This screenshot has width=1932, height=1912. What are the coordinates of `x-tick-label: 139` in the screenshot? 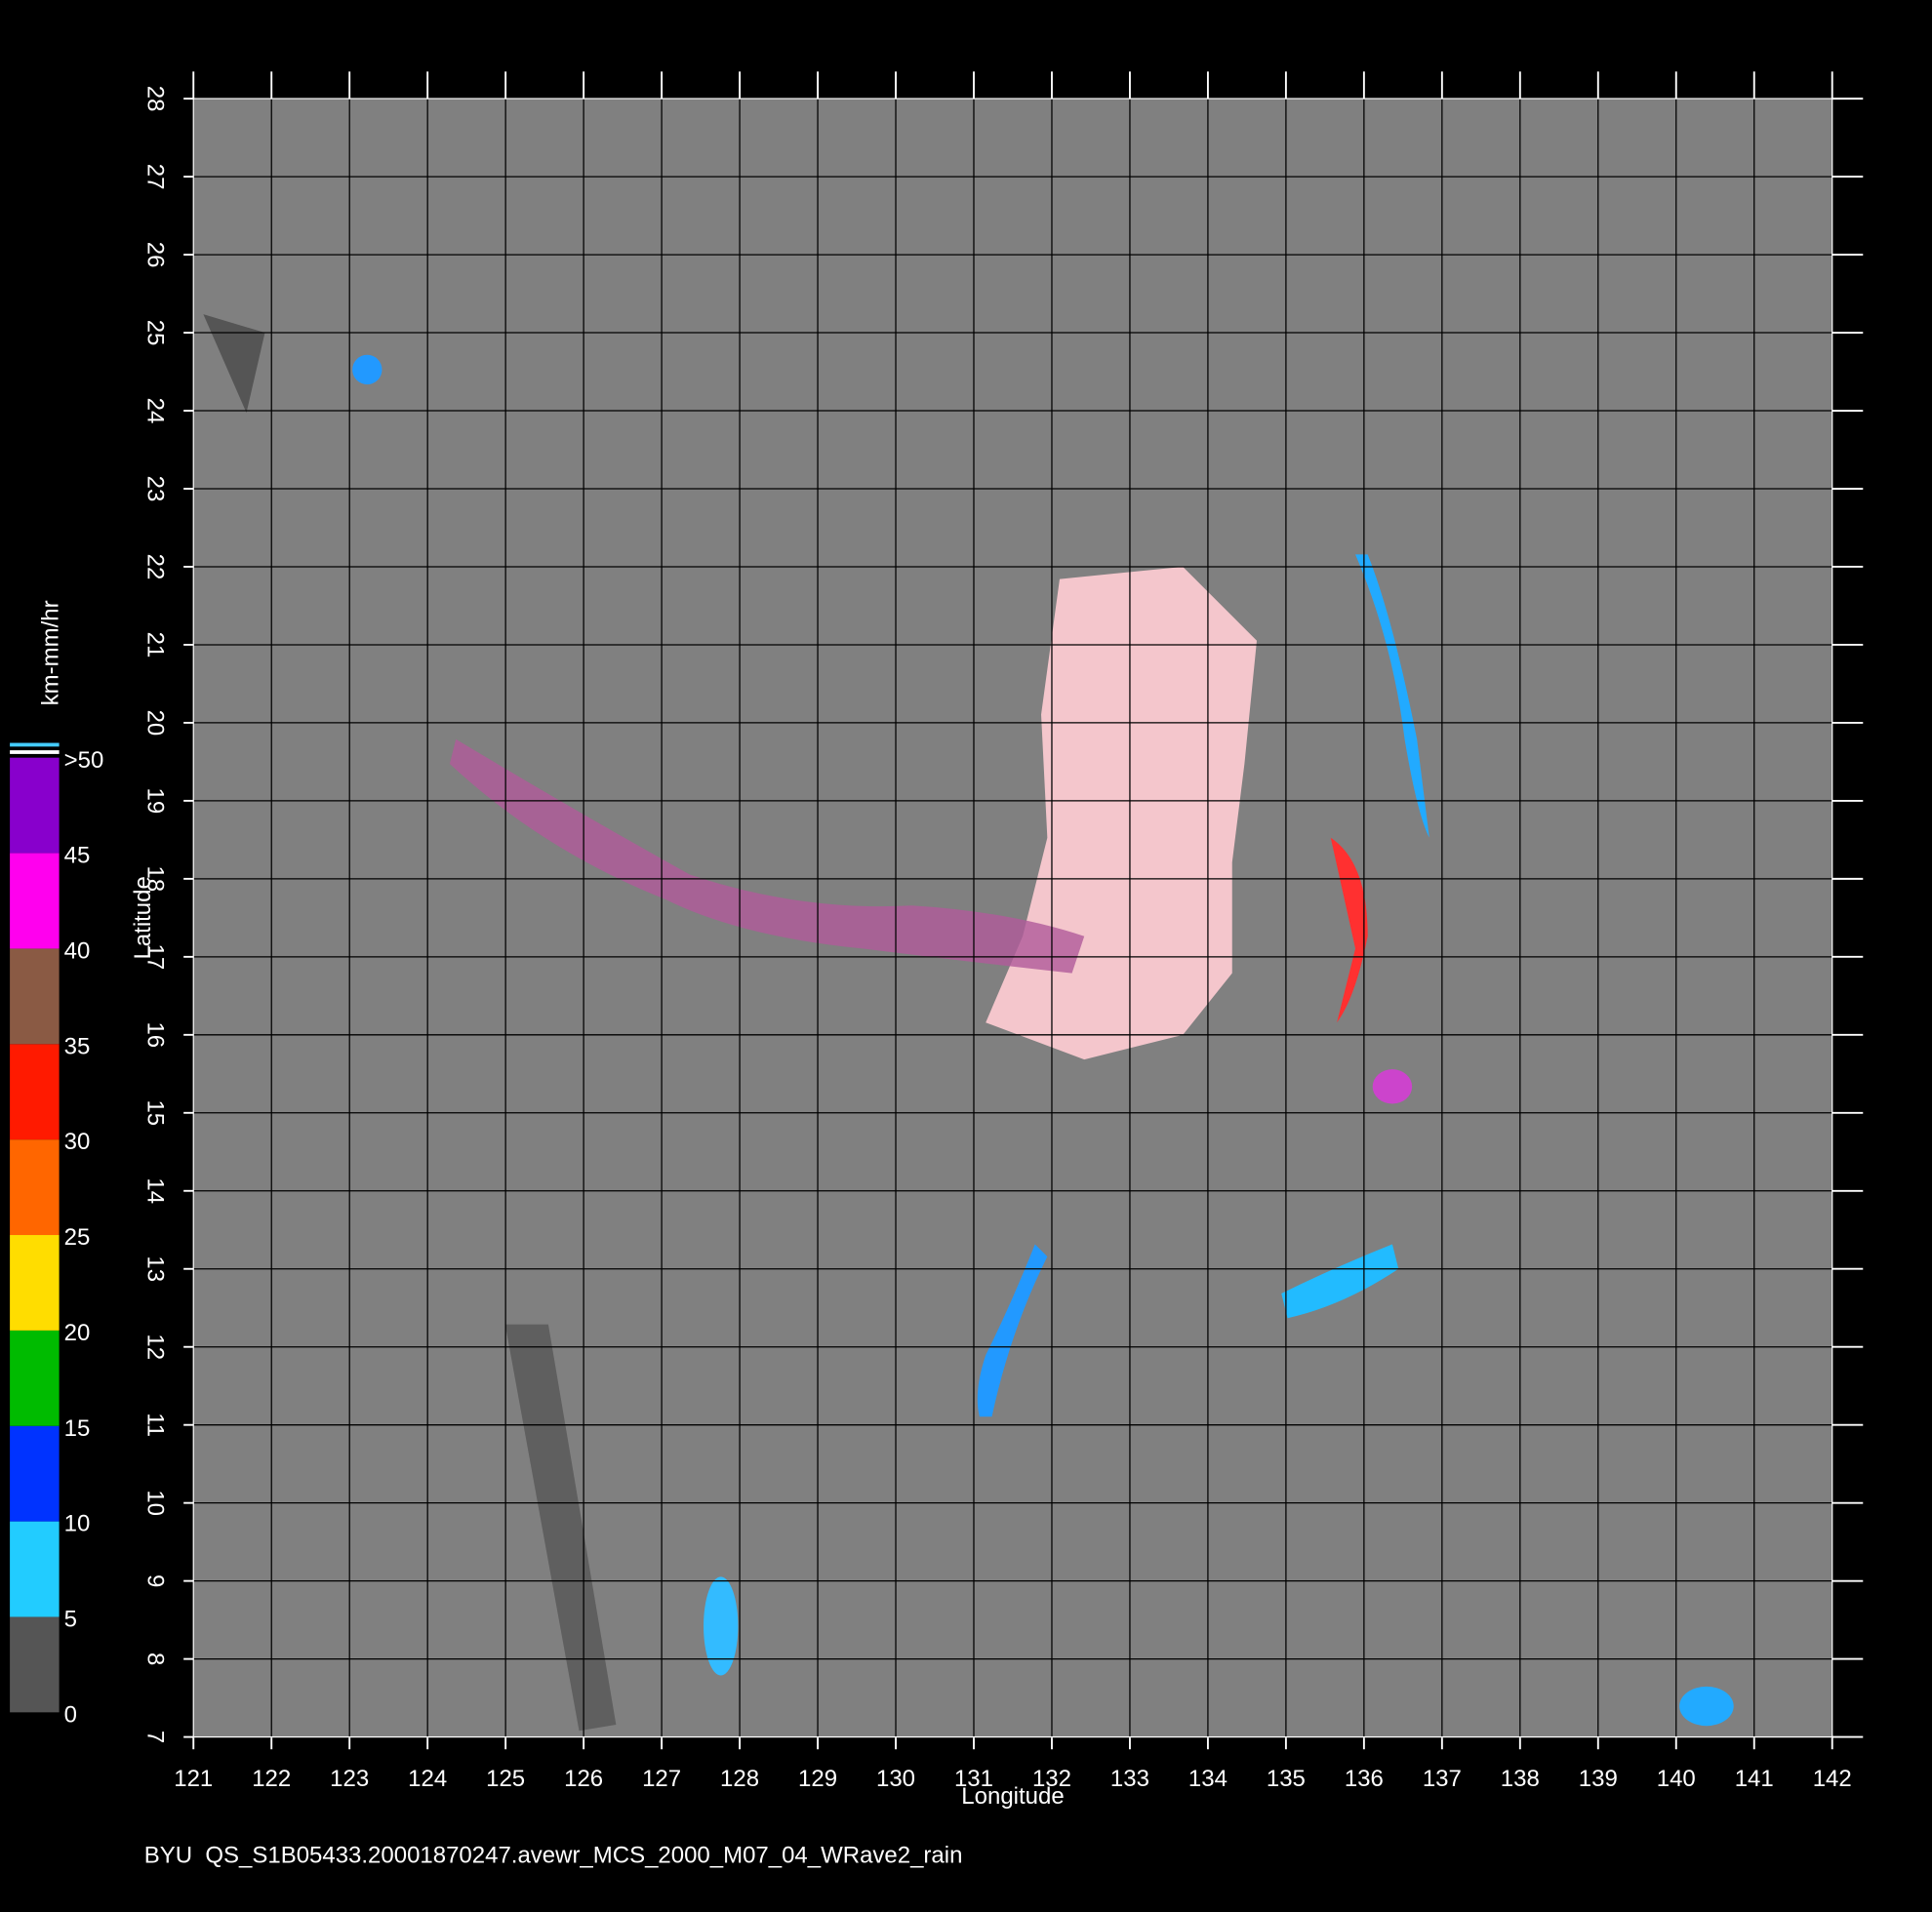 It's located at (1598, 1779).